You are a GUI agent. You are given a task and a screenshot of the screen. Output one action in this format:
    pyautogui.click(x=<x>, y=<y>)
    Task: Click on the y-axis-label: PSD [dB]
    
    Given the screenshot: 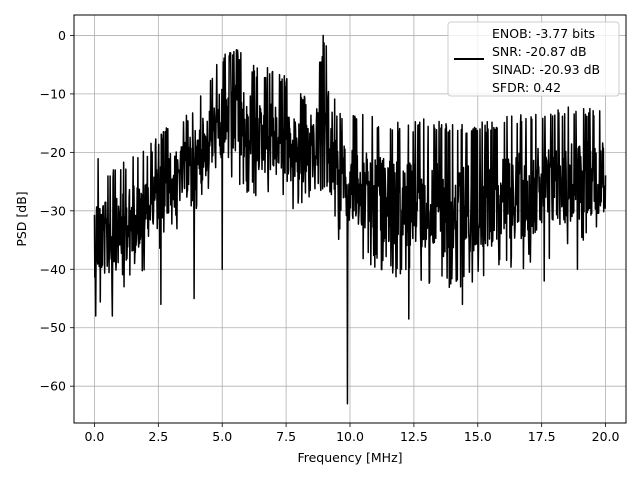 What is the action you would take?
    pyautogui.click(x=21, y=218)
    